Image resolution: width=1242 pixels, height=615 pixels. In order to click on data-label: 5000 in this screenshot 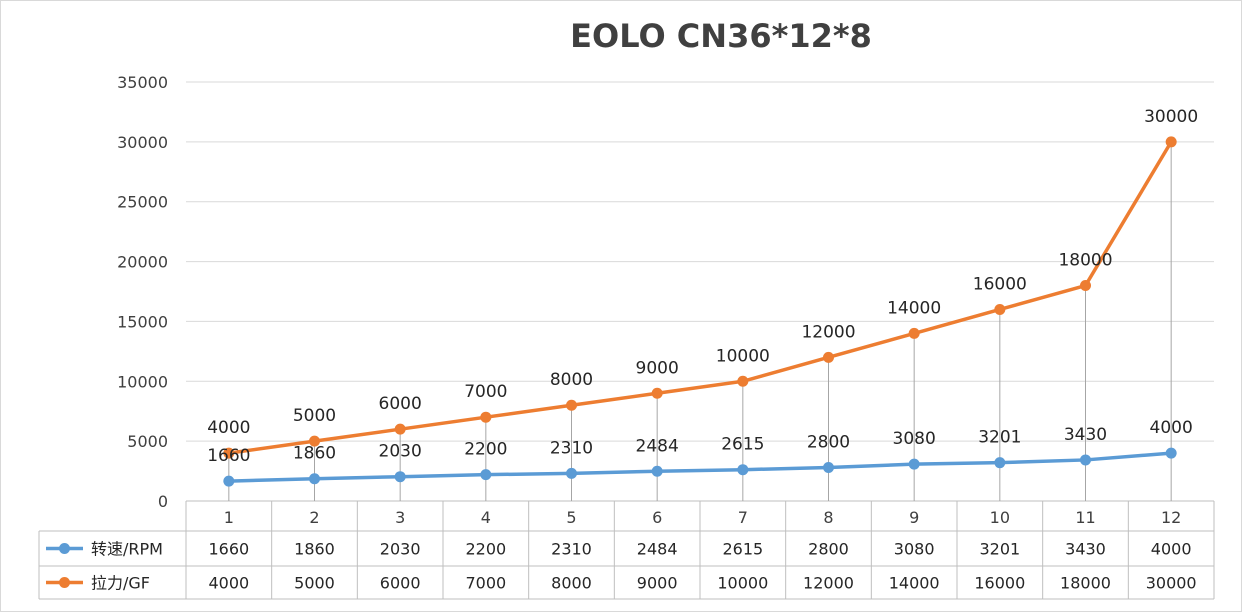, I will do `click(314, 416)`.